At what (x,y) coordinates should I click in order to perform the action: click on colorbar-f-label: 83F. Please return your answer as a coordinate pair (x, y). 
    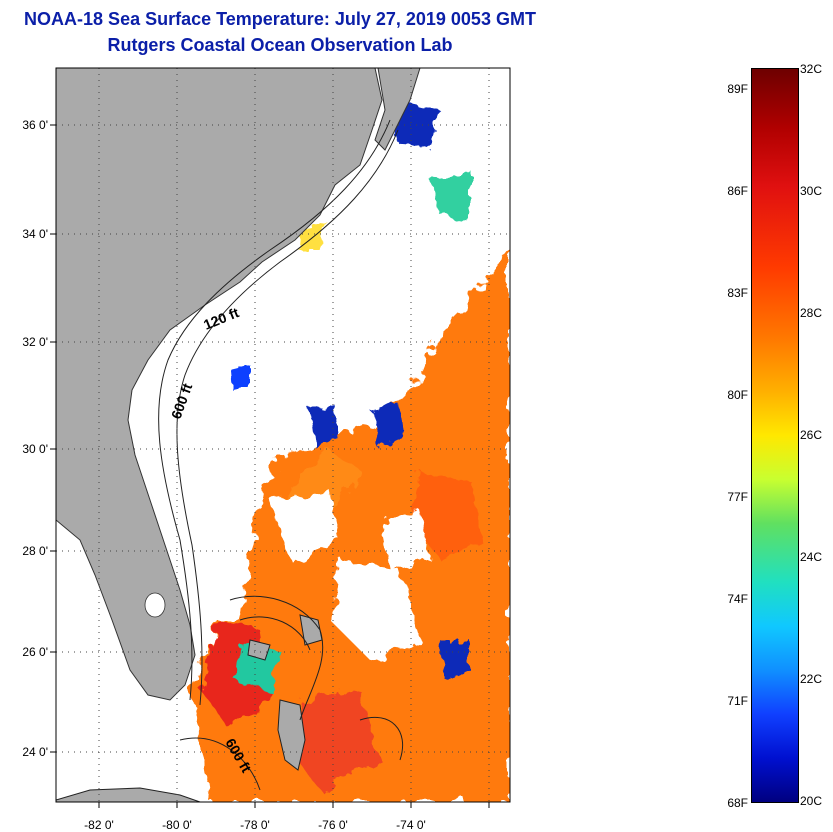
    Looking at the image, I should click on (737, 293).